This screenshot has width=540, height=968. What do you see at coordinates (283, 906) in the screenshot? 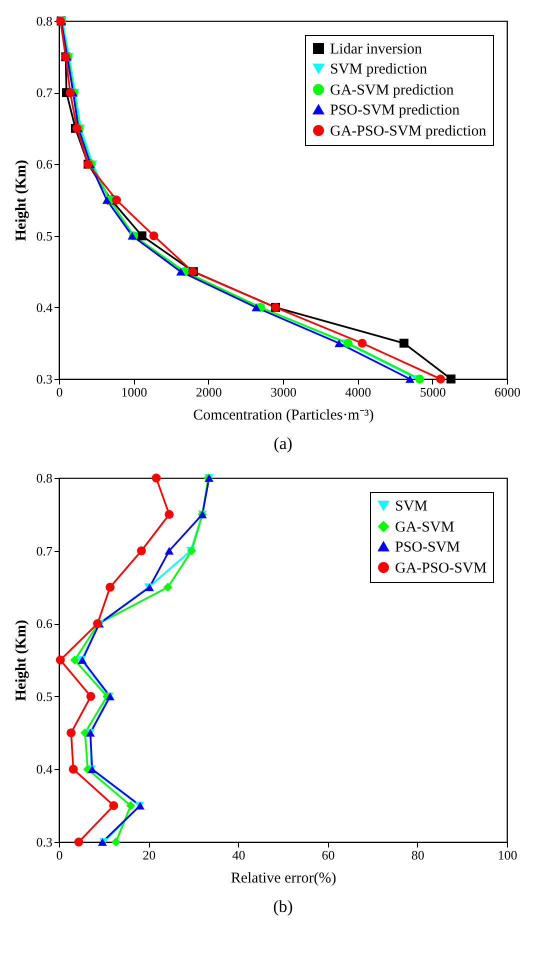
I see `text: (b)` at bounding box center [283, 906].